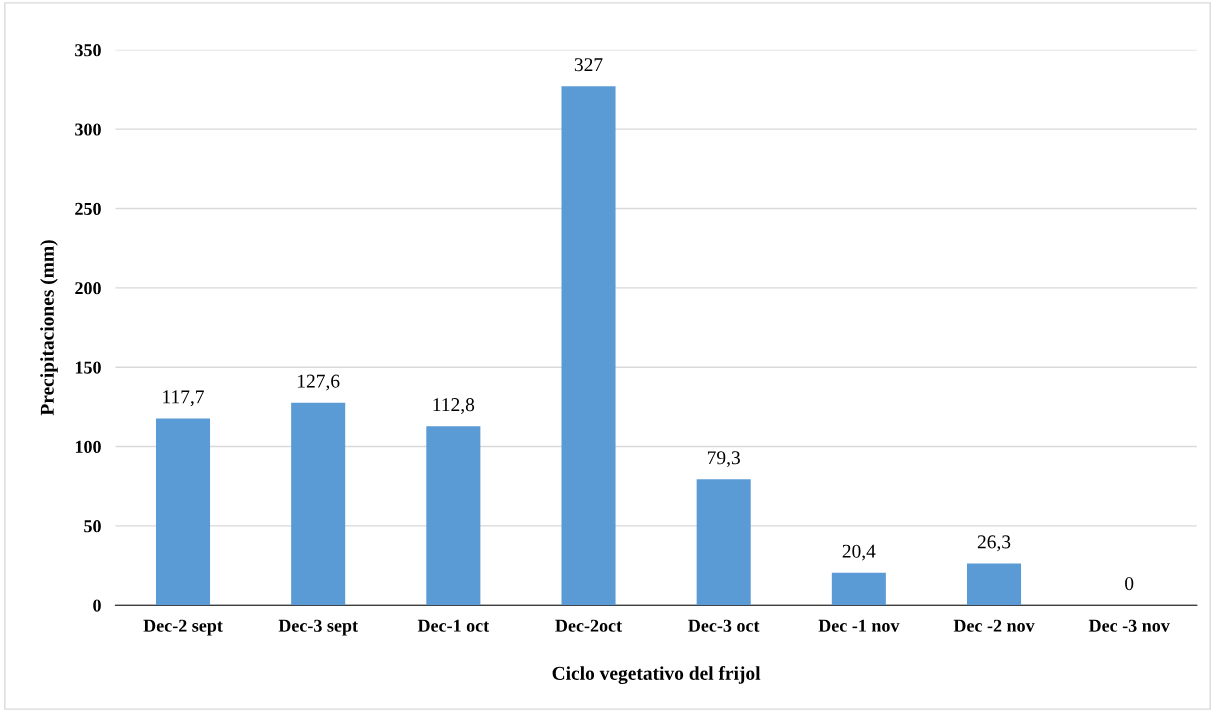 This screenshot has width=1215, height=712. What do you see at coordinates (1129, 625) in the screenshot?
I see `x-tick-label: Dec -3 nov` at bounding box center [1129, 625].